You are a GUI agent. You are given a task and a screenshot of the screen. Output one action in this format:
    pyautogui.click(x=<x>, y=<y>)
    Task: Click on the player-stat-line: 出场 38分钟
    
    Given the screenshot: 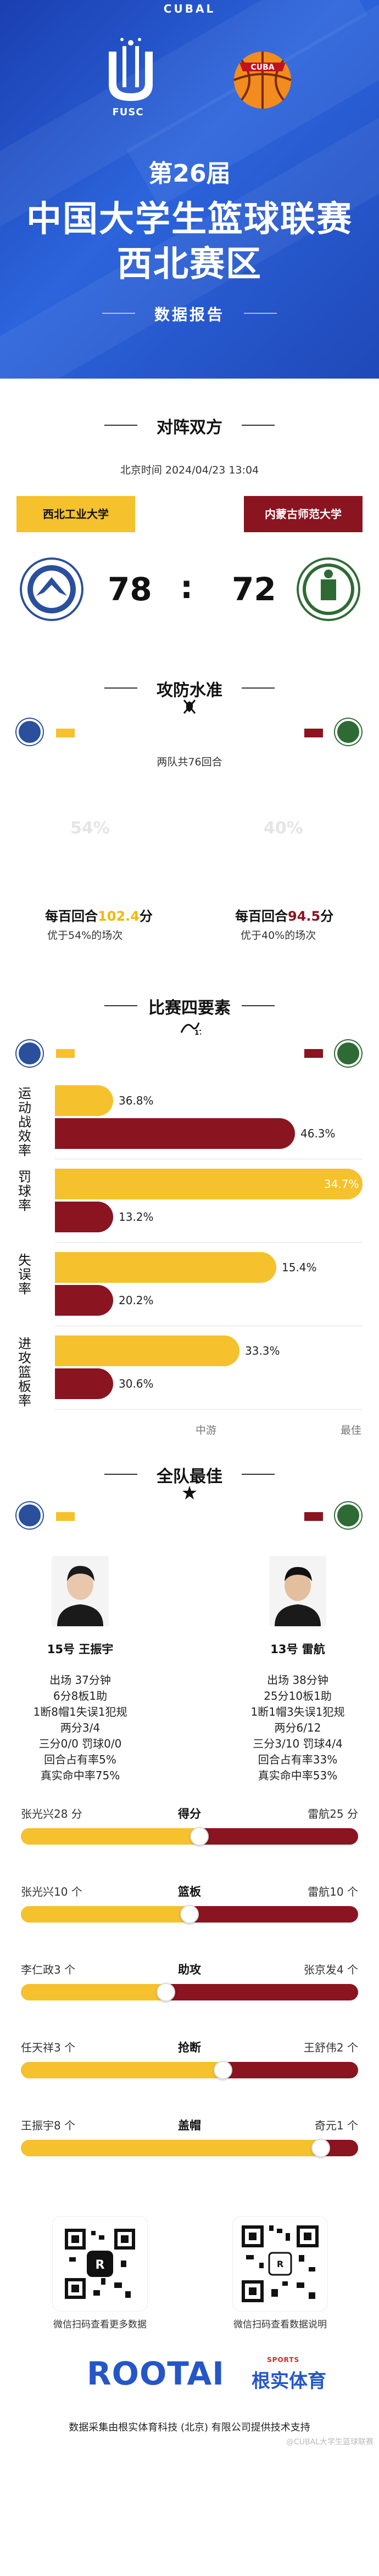 What is the action you would take?
    pyautogui.click(x=297, y=1680)
    